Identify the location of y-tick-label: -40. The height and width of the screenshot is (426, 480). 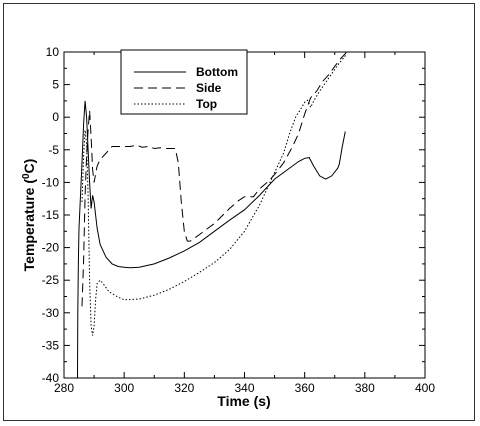
(51, 378).